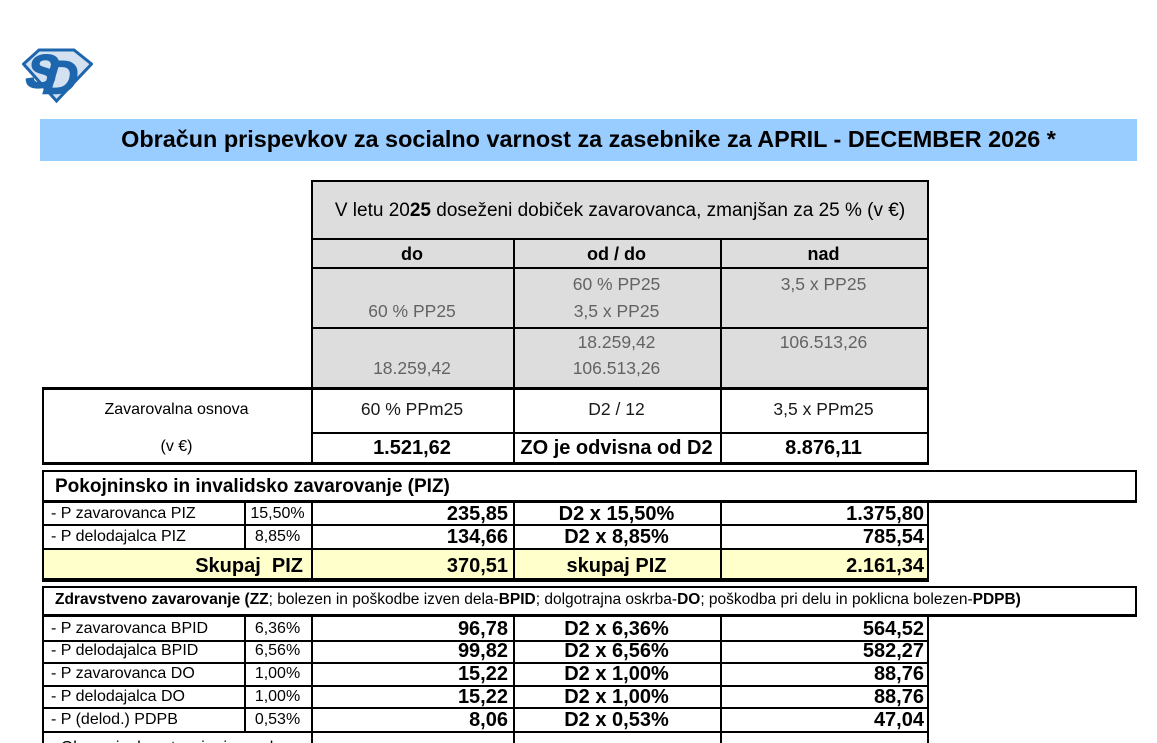 This screenshot has height=743, width=1157. Describe the element at coordinates (42, 72) in the screenshot. I see `svg-text: S` at that location.